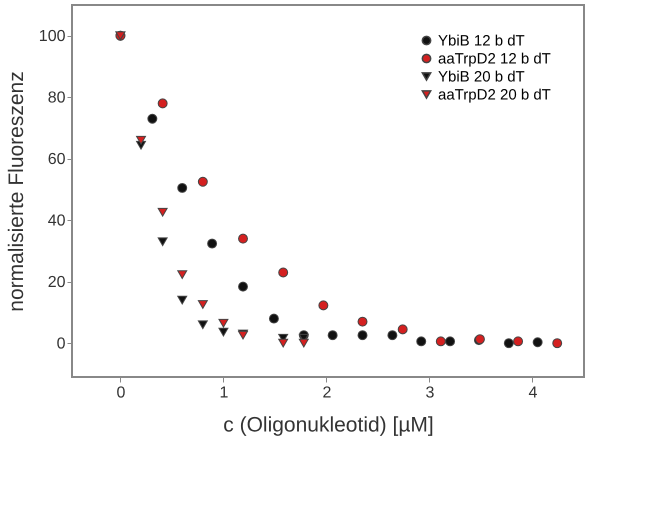 Image resolution: width=656 pixels, height=517 pixels. Describe the element at coordinates (494, 59) in the screenshot. I see `legend-label: aaTrpD2 12 b dT` at that location.